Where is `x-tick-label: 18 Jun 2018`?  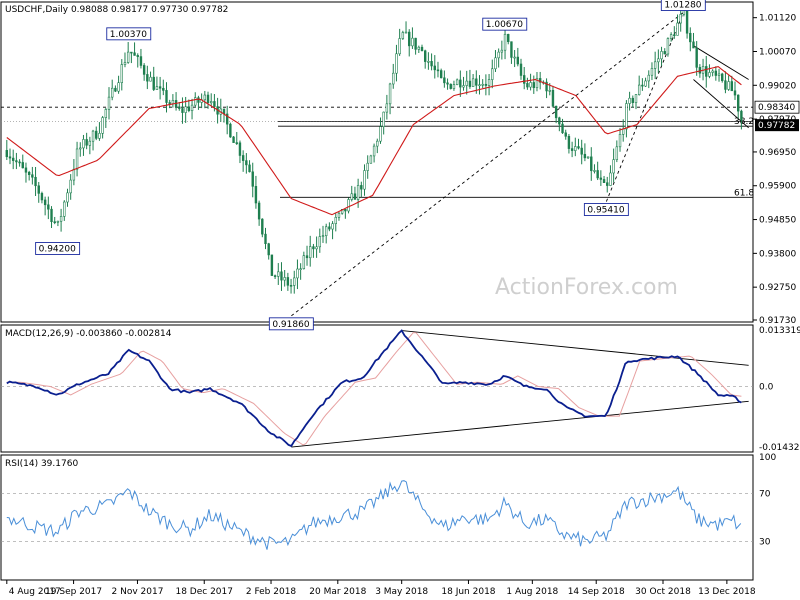
x-tick-label: 18 Jun 2018 is located at coordinates (468, 592).